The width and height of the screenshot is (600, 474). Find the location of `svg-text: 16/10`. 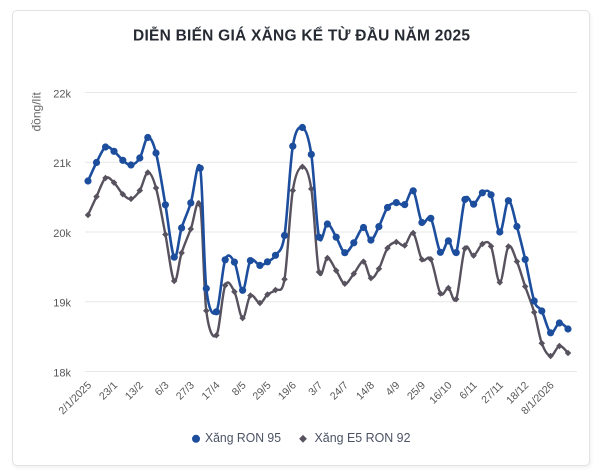

svg-text: 16/10 is located at coordinates (440, 392).